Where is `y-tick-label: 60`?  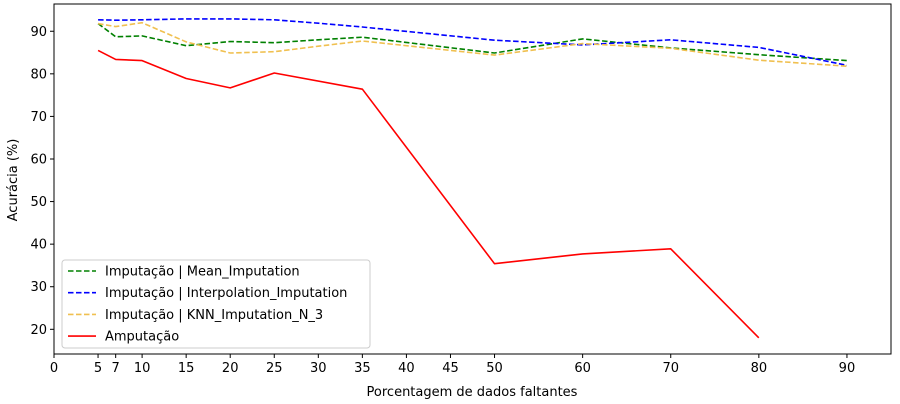
y-tick-label: 60 is located at coordinates (38, 159).